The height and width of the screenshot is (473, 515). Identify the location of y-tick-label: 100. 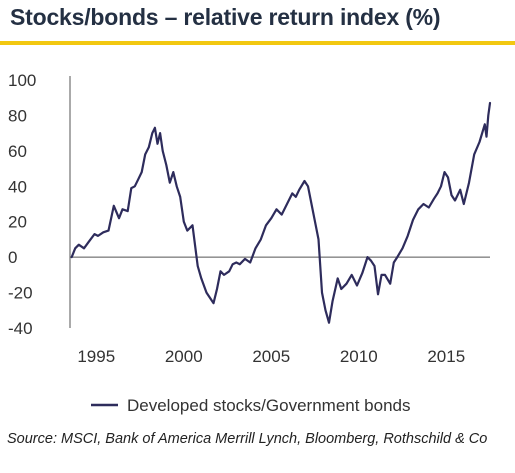
(22, 80).